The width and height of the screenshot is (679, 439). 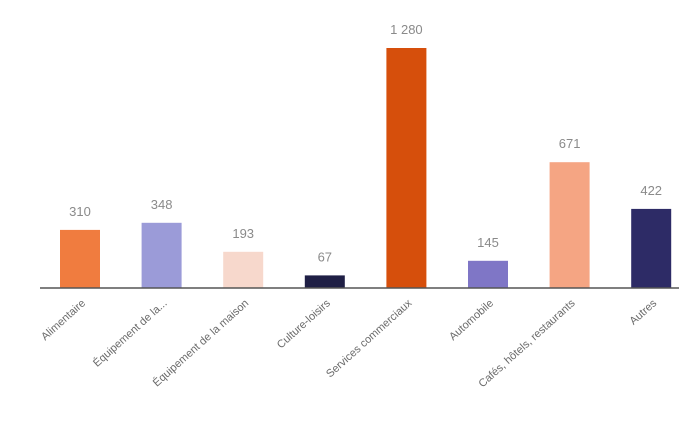 I want to click on value-label-3: 67, so click(x=325, y=256).